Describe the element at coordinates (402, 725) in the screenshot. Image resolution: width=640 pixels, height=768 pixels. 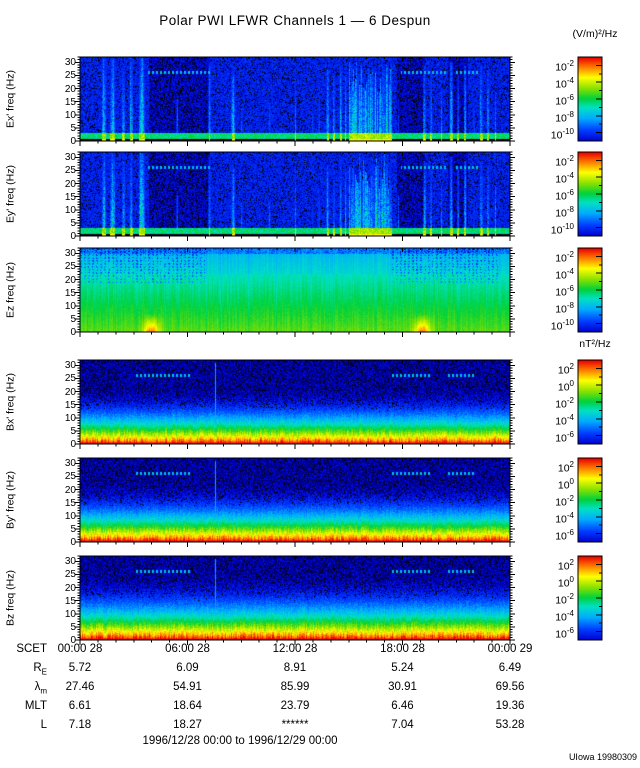
I see `ephemeris-value: 7.04` at that location.